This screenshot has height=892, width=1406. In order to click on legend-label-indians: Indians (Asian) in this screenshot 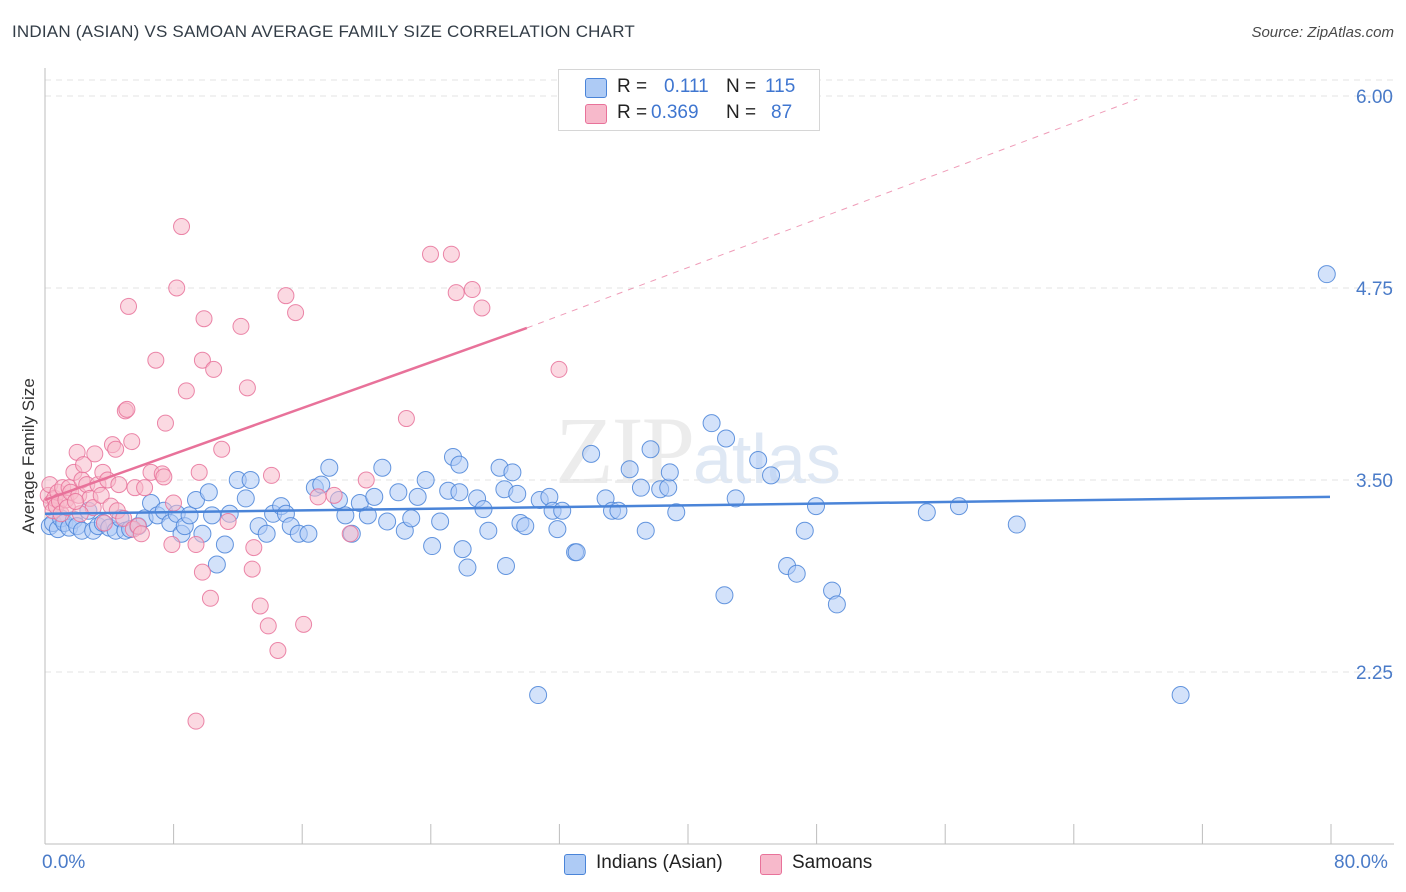, I will do `click(659, 862)`.